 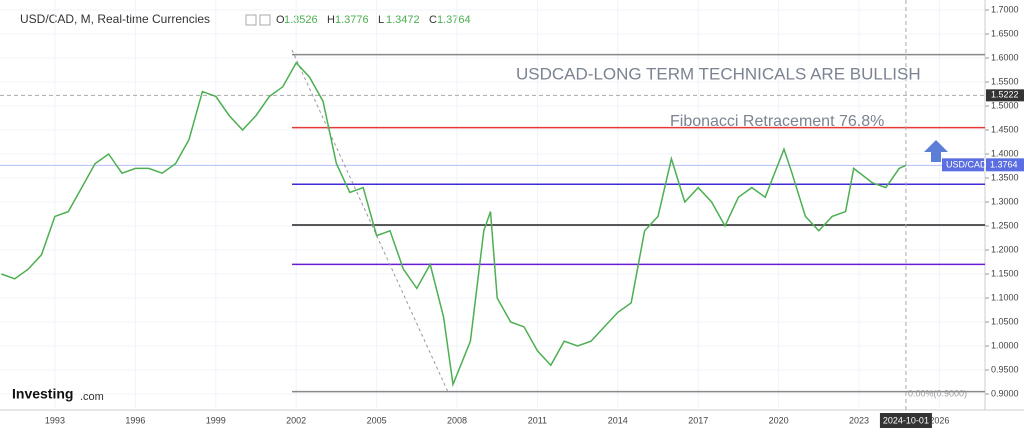 I want to click on y-tick-label: 1.5000, so click(x=1005, y=105).